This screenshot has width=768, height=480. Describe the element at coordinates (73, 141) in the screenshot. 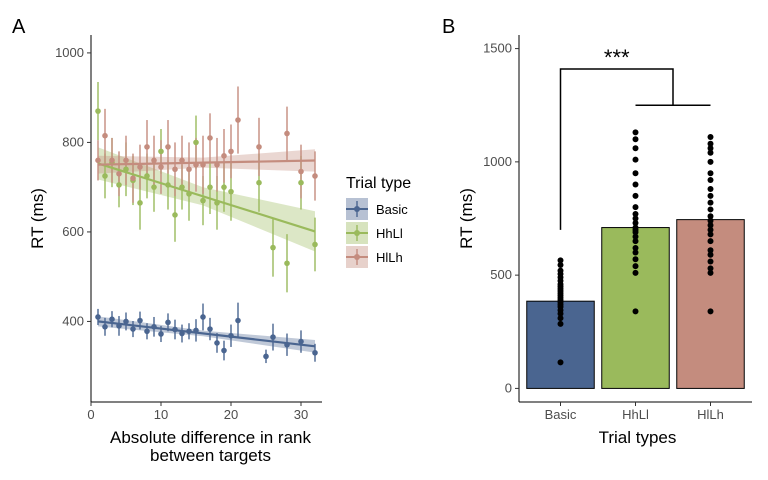

I see `y-tick-label: 800` at that location.